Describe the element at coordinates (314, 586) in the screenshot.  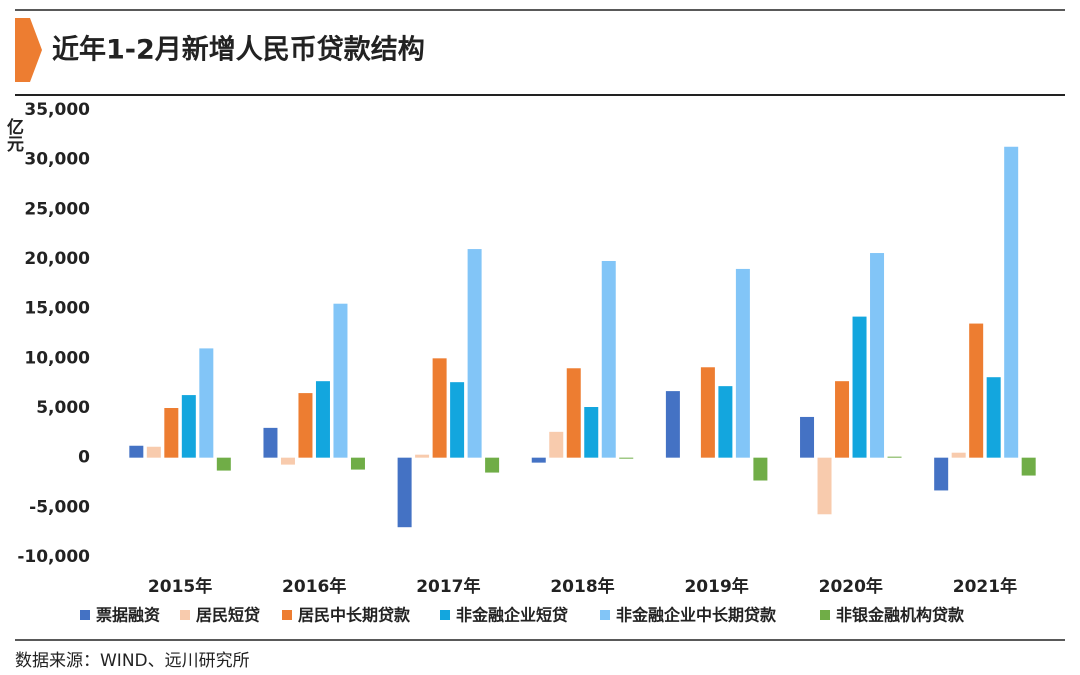
I see `x-tick-label: 2016年` at that location.